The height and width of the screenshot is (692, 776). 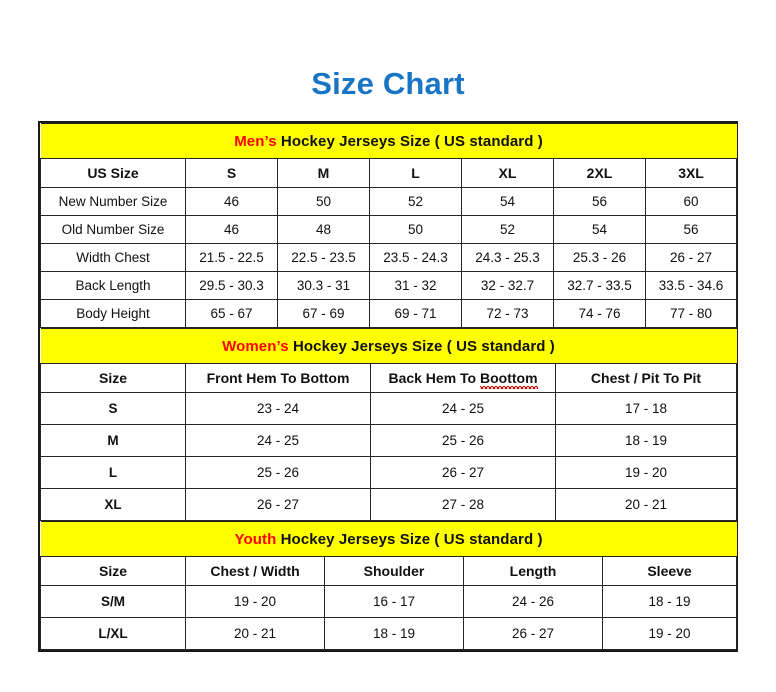 What do you see at coordinates (509, 379) in the screenshot?
I see `spellcheck-underlined-word: Boottom` at bounding box center [509, 379].